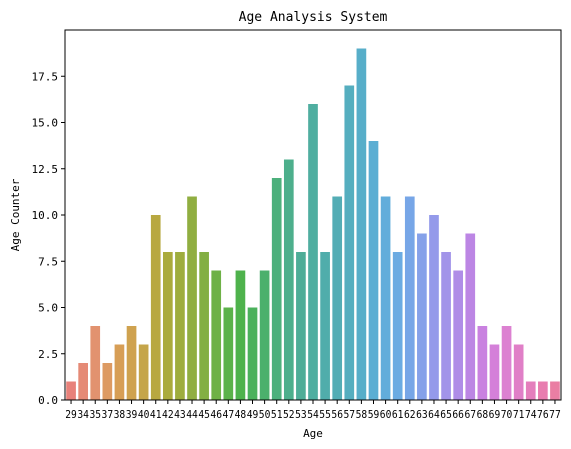 The height and width of the screenshot is (449, 571). I want to click on y-tick-label: 5.0, so click(48, 308).